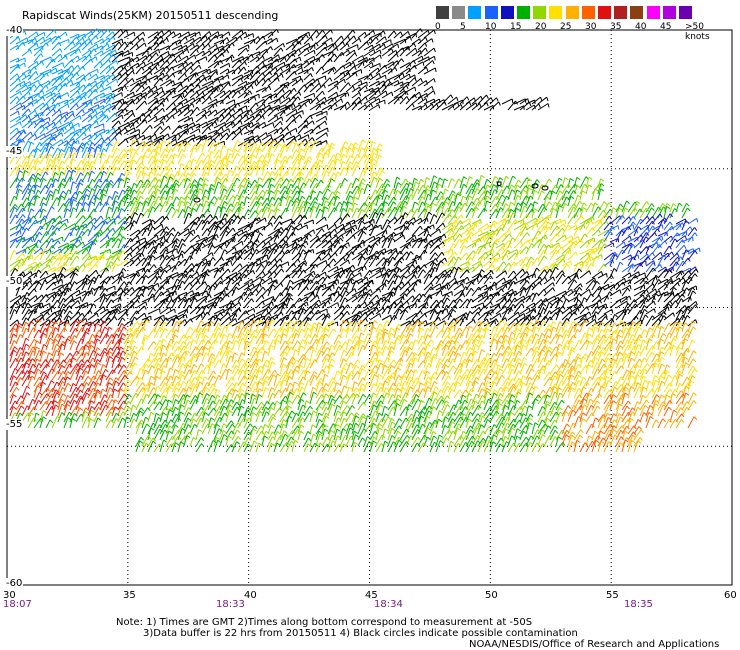  I want to click on legend-tick-label: 40, so click(641, 27).